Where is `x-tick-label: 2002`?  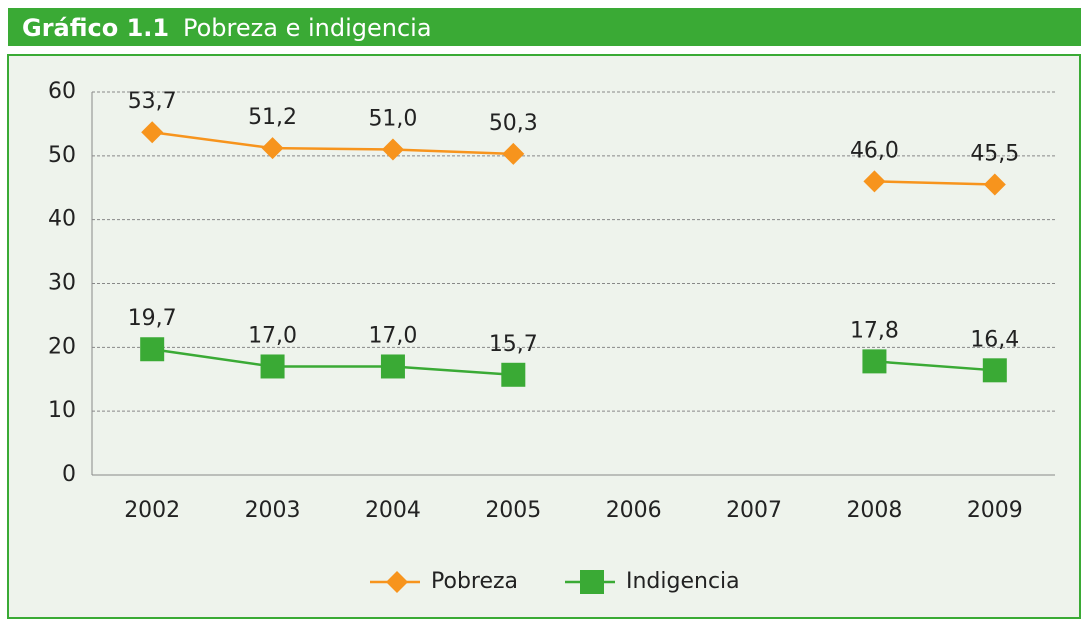
x-tick-label: 2002 is located at coordinates (152, 510).